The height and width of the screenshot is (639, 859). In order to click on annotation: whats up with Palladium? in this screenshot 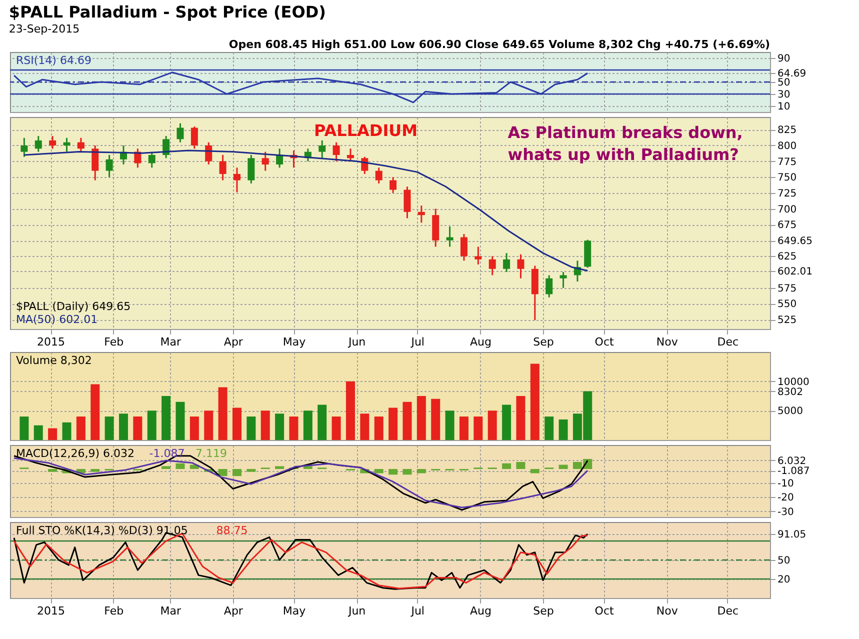, I will do `click(623, 154)`.